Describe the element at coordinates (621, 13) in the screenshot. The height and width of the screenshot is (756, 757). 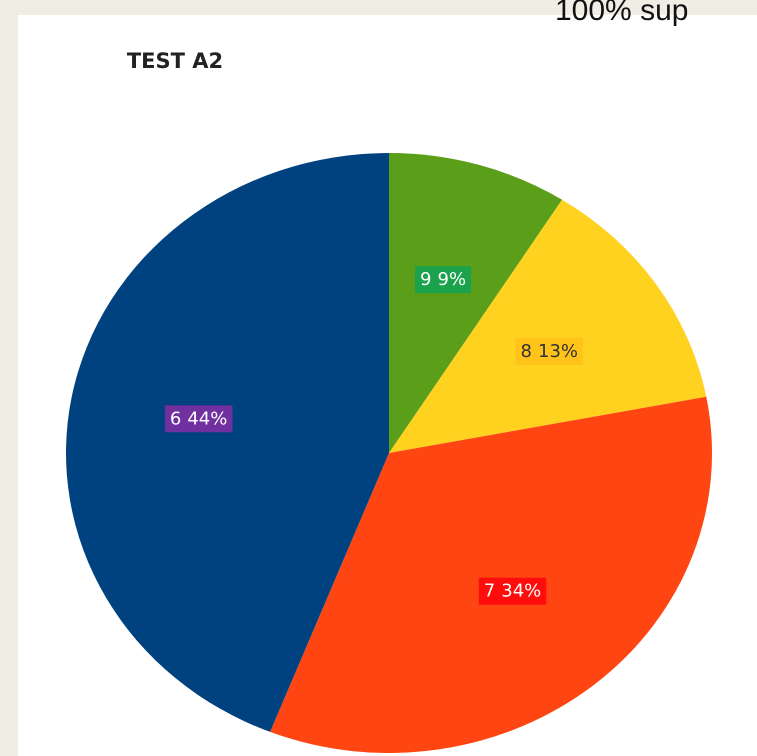
I see `annotation: 100% sup` at that location.